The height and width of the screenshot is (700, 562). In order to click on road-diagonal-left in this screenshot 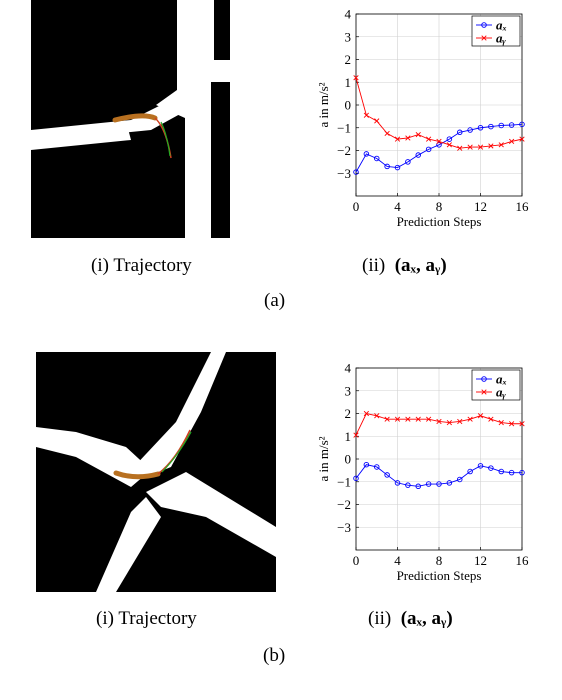, I will do `click(81, 135)`.